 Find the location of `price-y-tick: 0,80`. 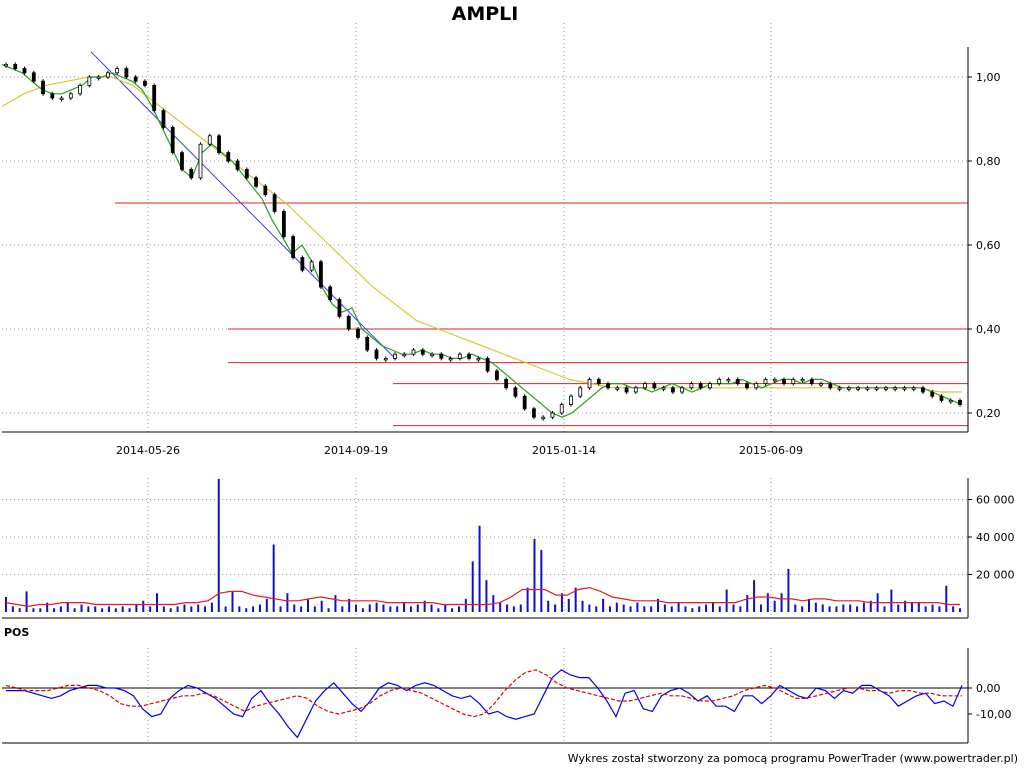

price-y-tick: 0,80 is located at coordinates (988, 161).